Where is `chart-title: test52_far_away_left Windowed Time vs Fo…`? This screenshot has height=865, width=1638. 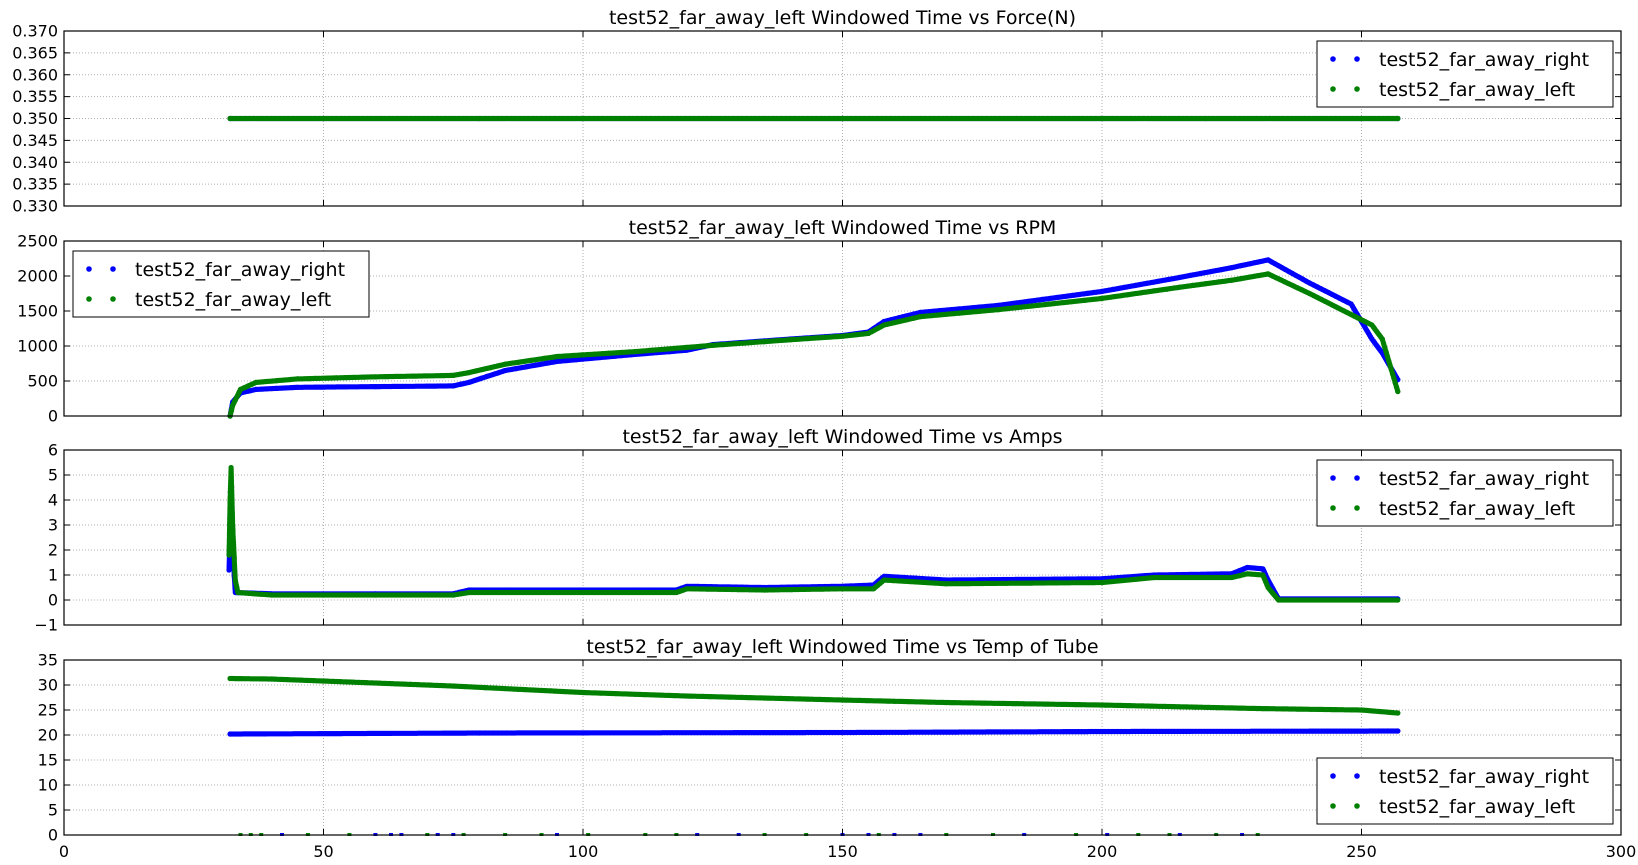 chart-title: test52_far_away_left Windowed Time vs Fo… is located at coordinates (842, 18).